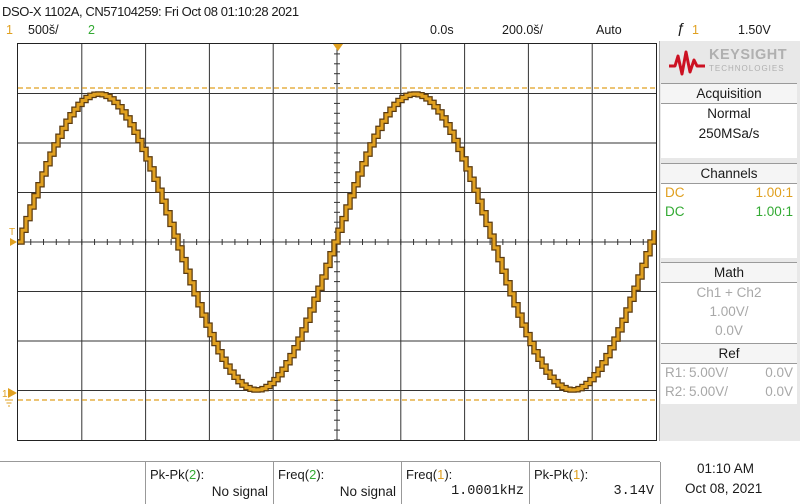  Describe the element at coordinates (748, 55) in the screenshot. I see `brand-name: KEYSIGHT` at that location.